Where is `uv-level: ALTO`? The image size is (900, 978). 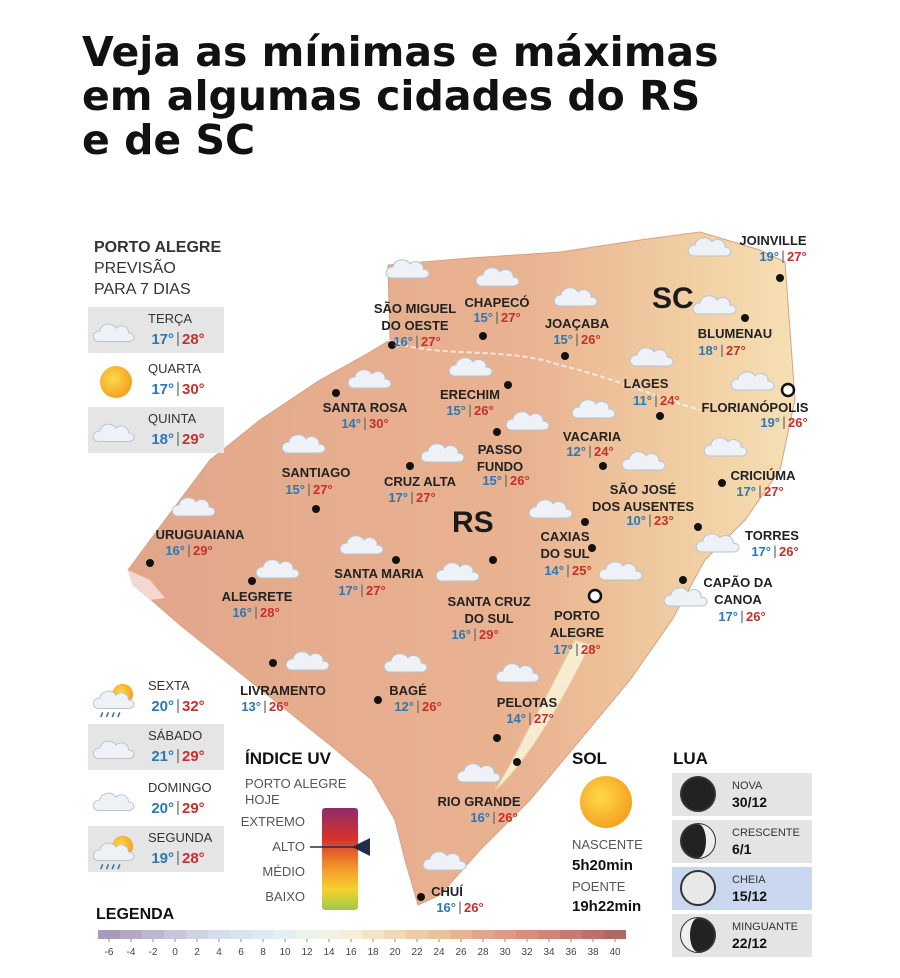 uv-level: ALTO is located at coordinates (288, 846).